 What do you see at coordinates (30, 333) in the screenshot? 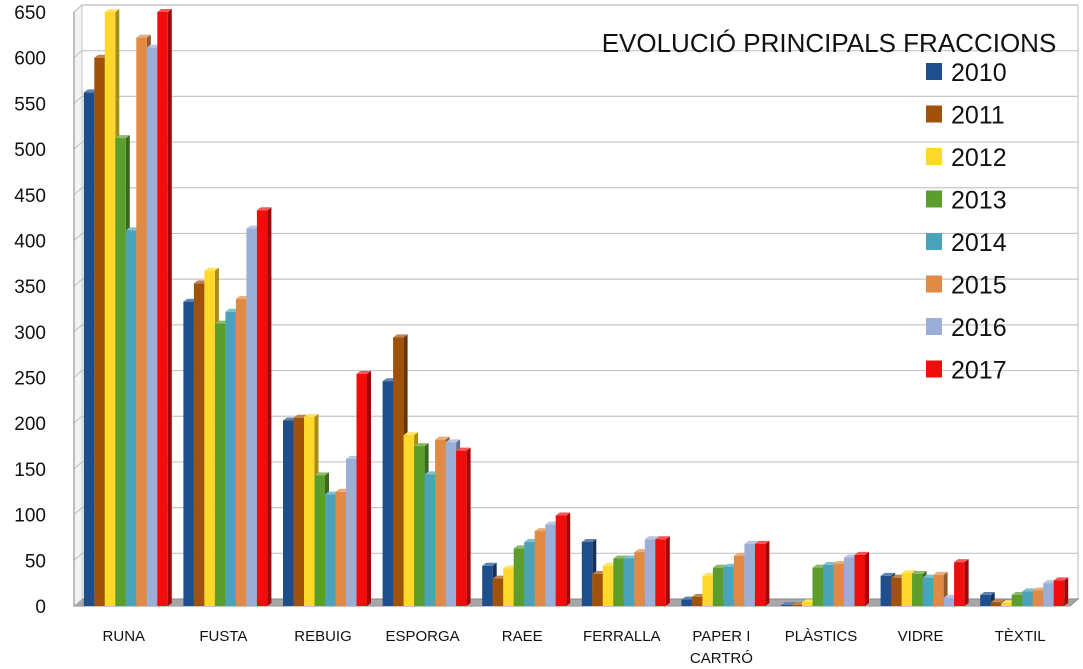
I see `y-tick-label: 300` at bounding box center [30, 333].